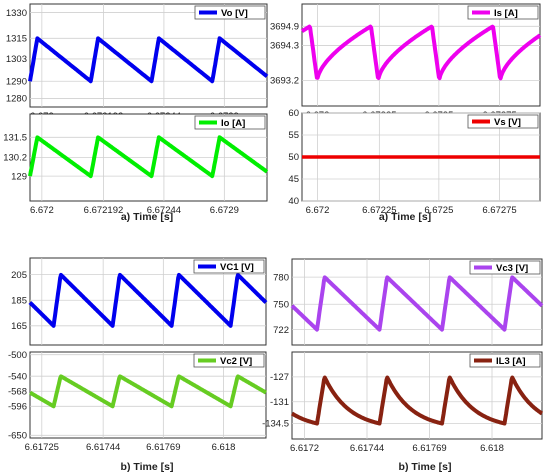 The width and height of the screenshot is (550, 476). What do you see at coordinates (237, 267) in the screenshot?
I see `p5-legend-label: VC1 [V]` at bounding box center [237, 267].